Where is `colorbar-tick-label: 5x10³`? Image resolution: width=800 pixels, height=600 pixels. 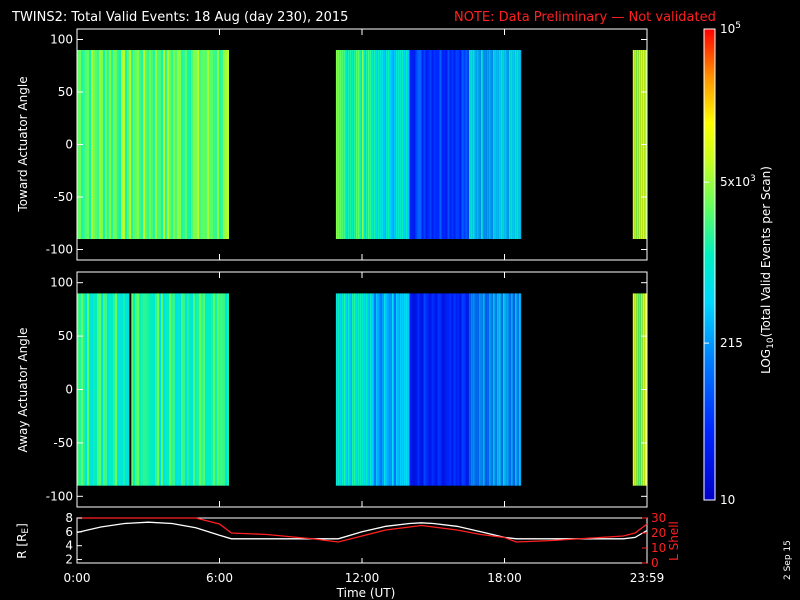
colorbar-tick-label: 5x10³ is located at coordinates (738, 181).